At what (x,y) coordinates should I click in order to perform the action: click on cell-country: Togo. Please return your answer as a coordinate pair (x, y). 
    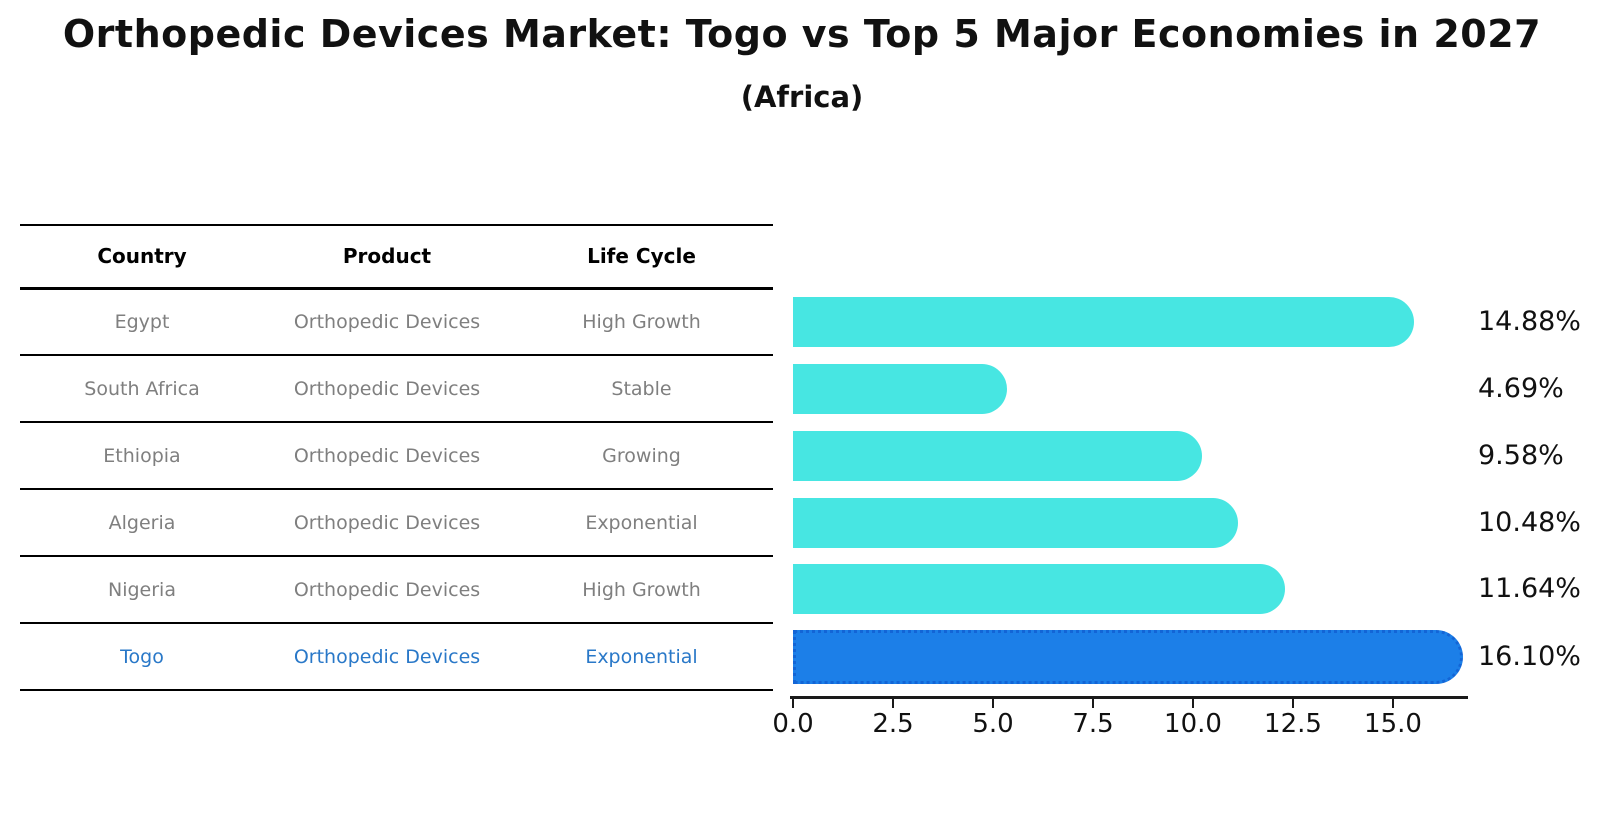
    Looking at the image, I should click on (142, 656).